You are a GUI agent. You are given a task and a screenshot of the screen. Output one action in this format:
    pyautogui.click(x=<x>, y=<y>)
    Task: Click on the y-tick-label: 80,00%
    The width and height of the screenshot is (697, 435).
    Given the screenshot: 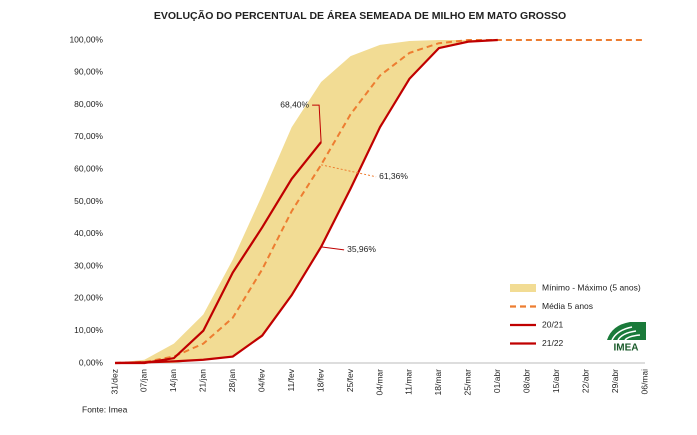 What is the action you would take?
    pyautogui.click(x=88, y=104)
    